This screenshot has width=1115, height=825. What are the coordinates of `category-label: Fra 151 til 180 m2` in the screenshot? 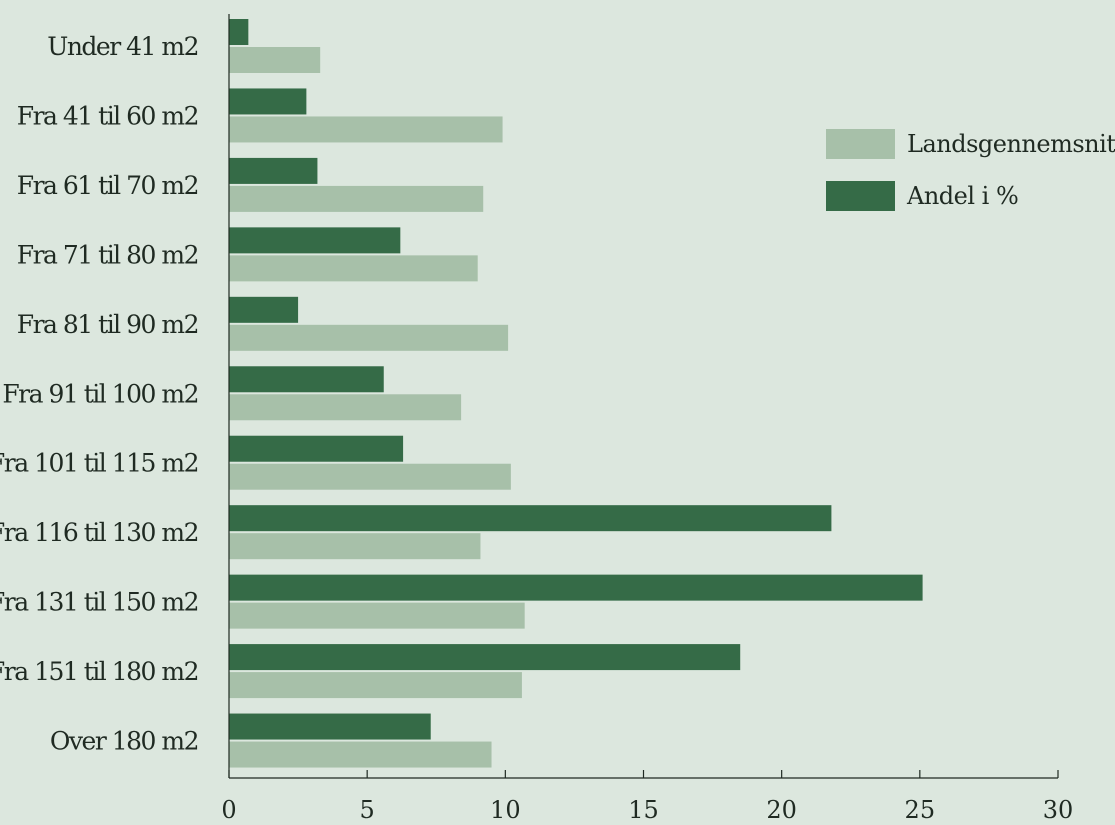 It's located at (99, 671).